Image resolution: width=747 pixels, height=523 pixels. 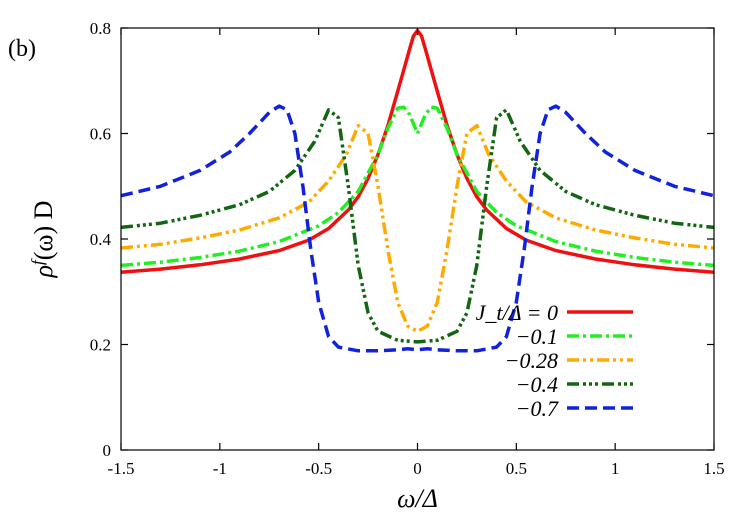 What do you see at coordinates (537, 384) in the screenshot?
I see `legend-label-4: −0.4` at bounding box center [537, 384].